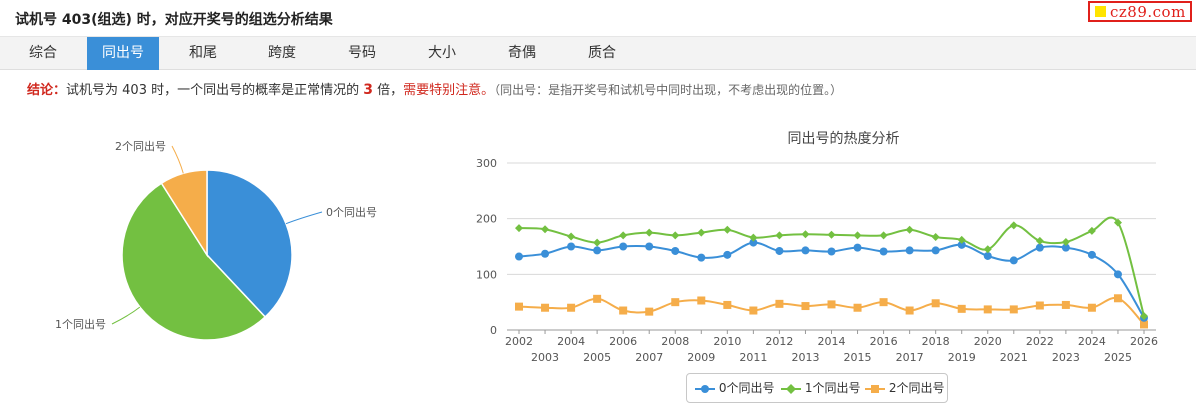  What do you see at coordinates (602, 53) in the screenshot?
I see `tab-zhihe: 质合` at bounding box center [602, 53].